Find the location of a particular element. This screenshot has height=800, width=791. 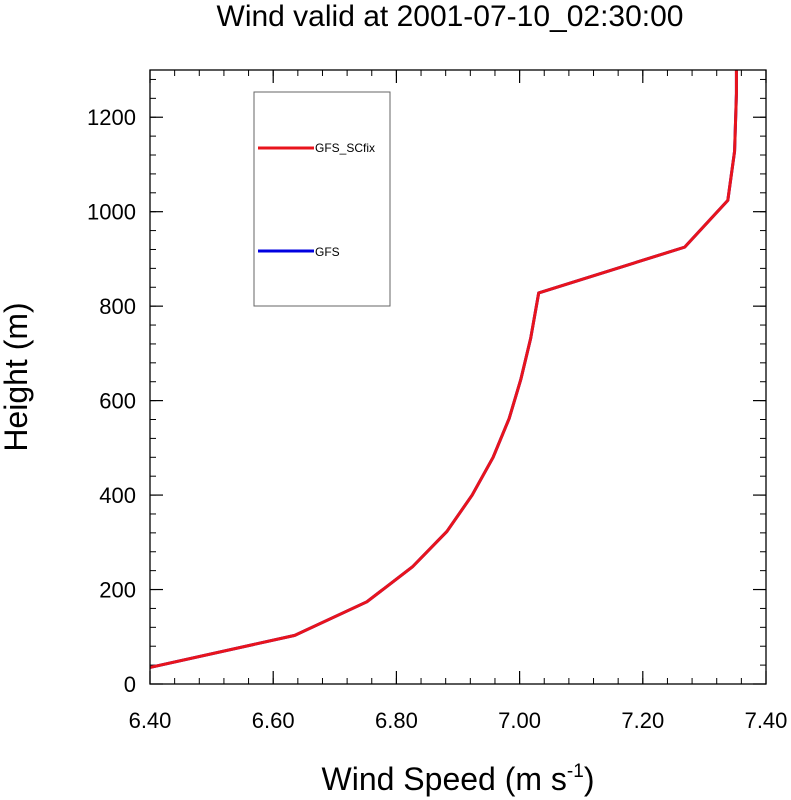

x-tick-label: 7.20 is located at coordinates (642, 720).